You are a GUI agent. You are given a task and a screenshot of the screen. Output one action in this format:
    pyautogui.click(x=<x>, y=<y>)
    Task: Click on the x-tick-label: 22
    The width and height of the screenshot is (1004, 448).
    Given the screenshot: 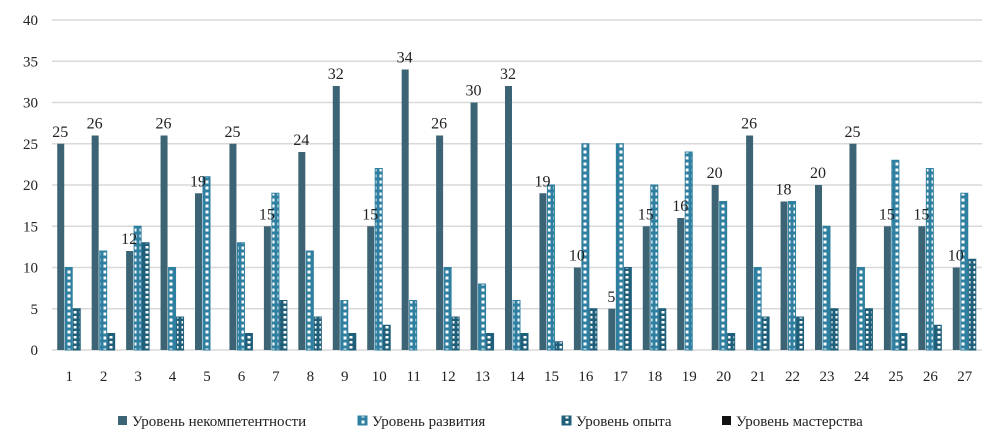 What is the action you would take?
    pyautogui.click(x=792, y=377)
    